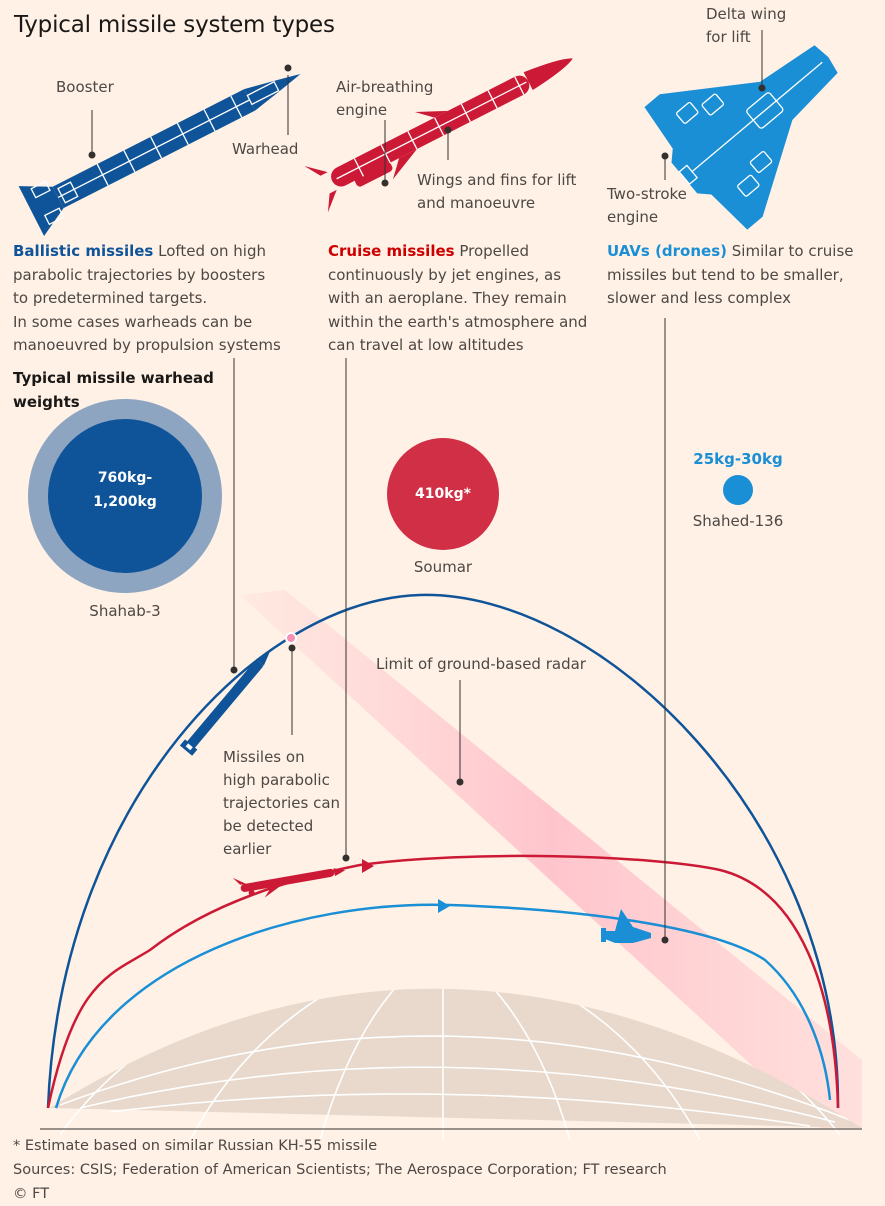 This screenshot has height=1206, width=885. Describe the element at coordinates (385, 87) in the screenshot. I see `label-air-breathing-line1: Air-breathing` at that location.